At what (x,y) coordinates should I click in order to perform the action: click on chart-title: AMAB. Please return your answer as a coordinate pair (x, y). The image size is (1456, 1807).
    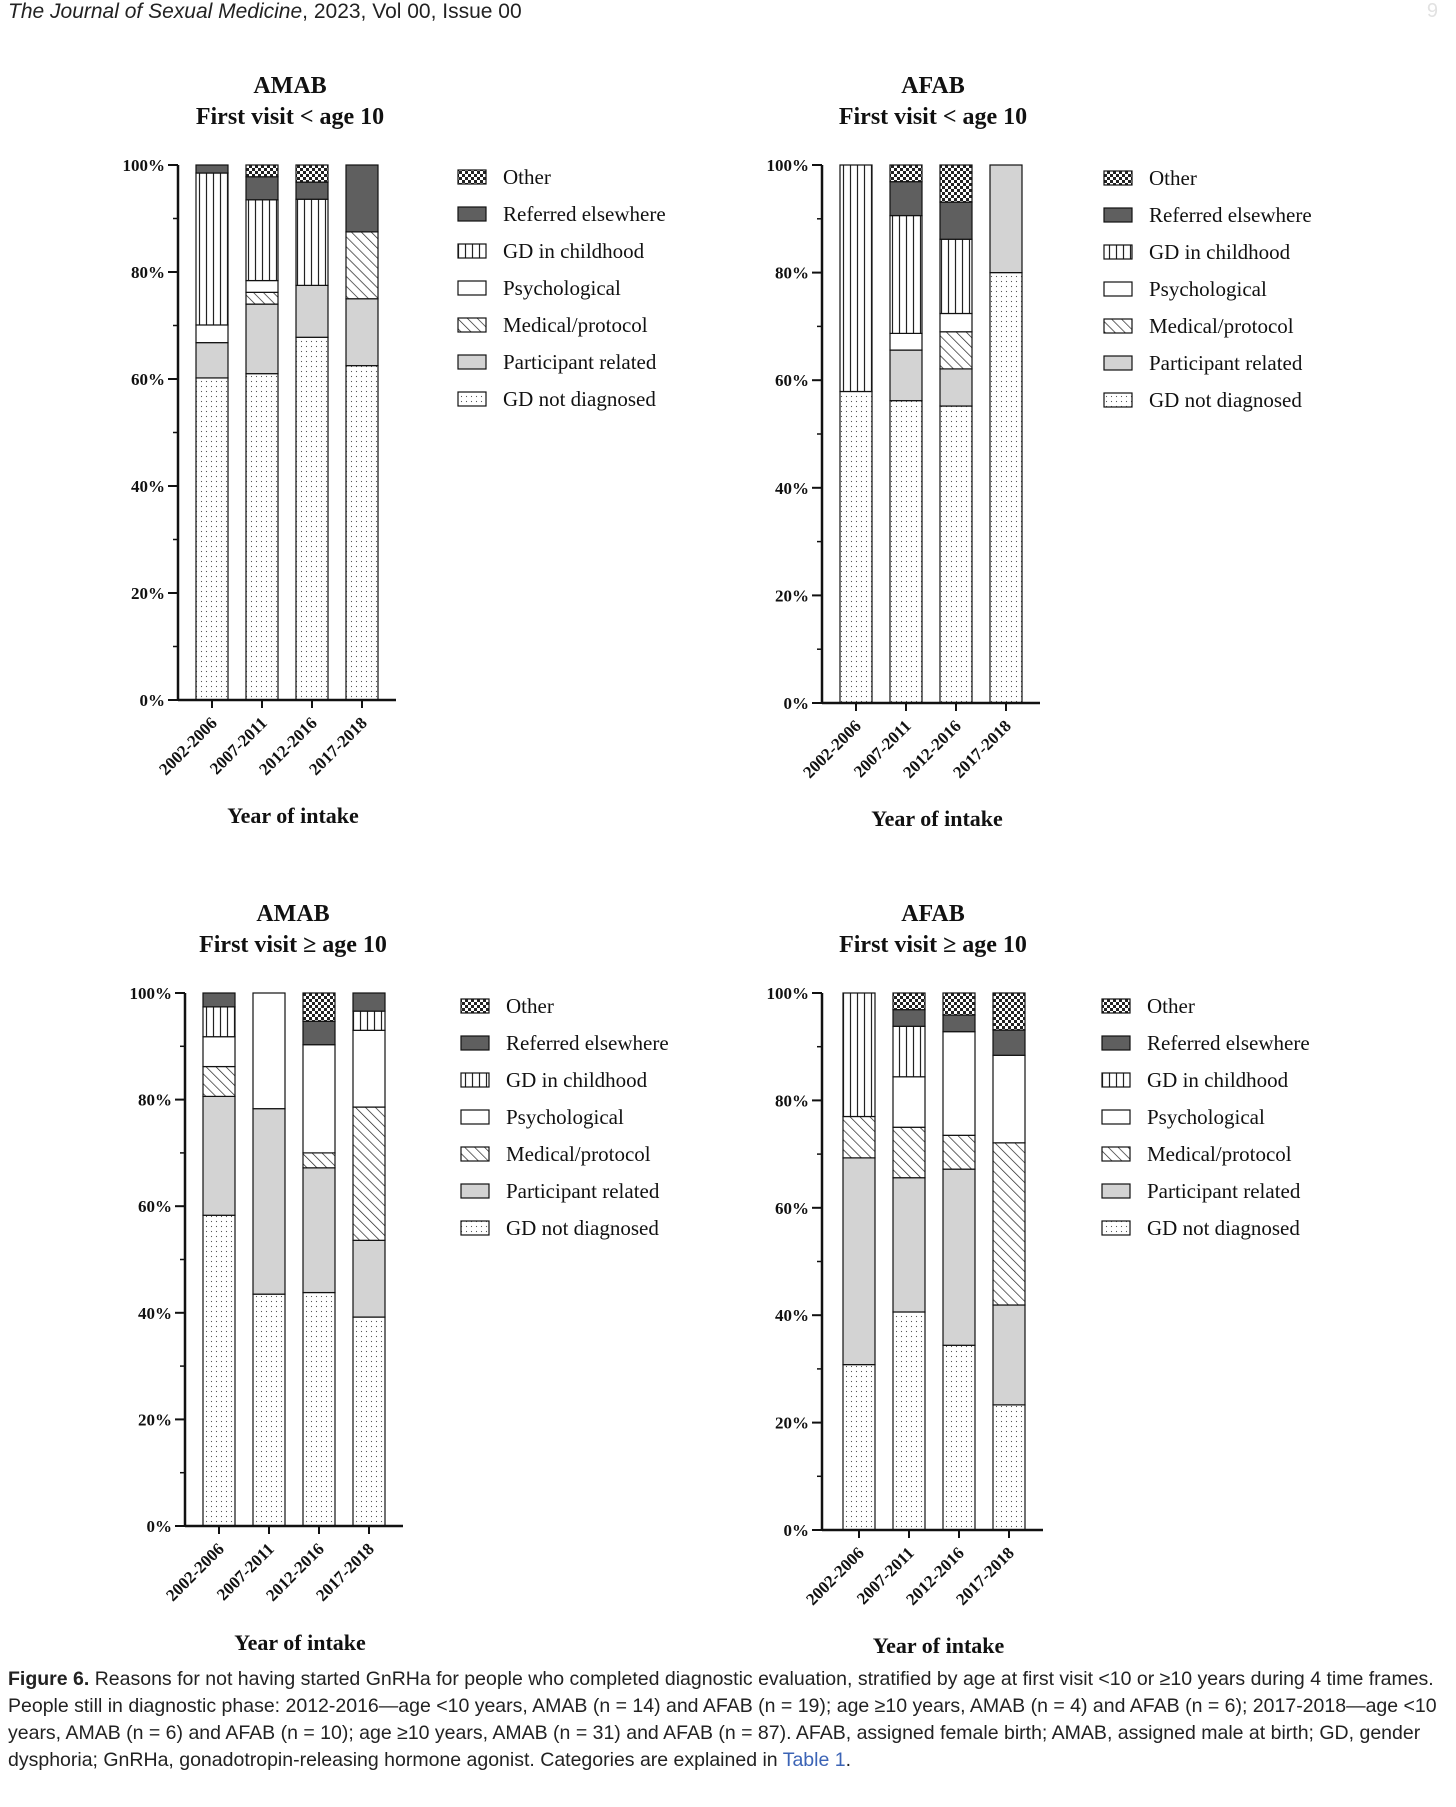
    Looking at the image, I should click on (292, 914).